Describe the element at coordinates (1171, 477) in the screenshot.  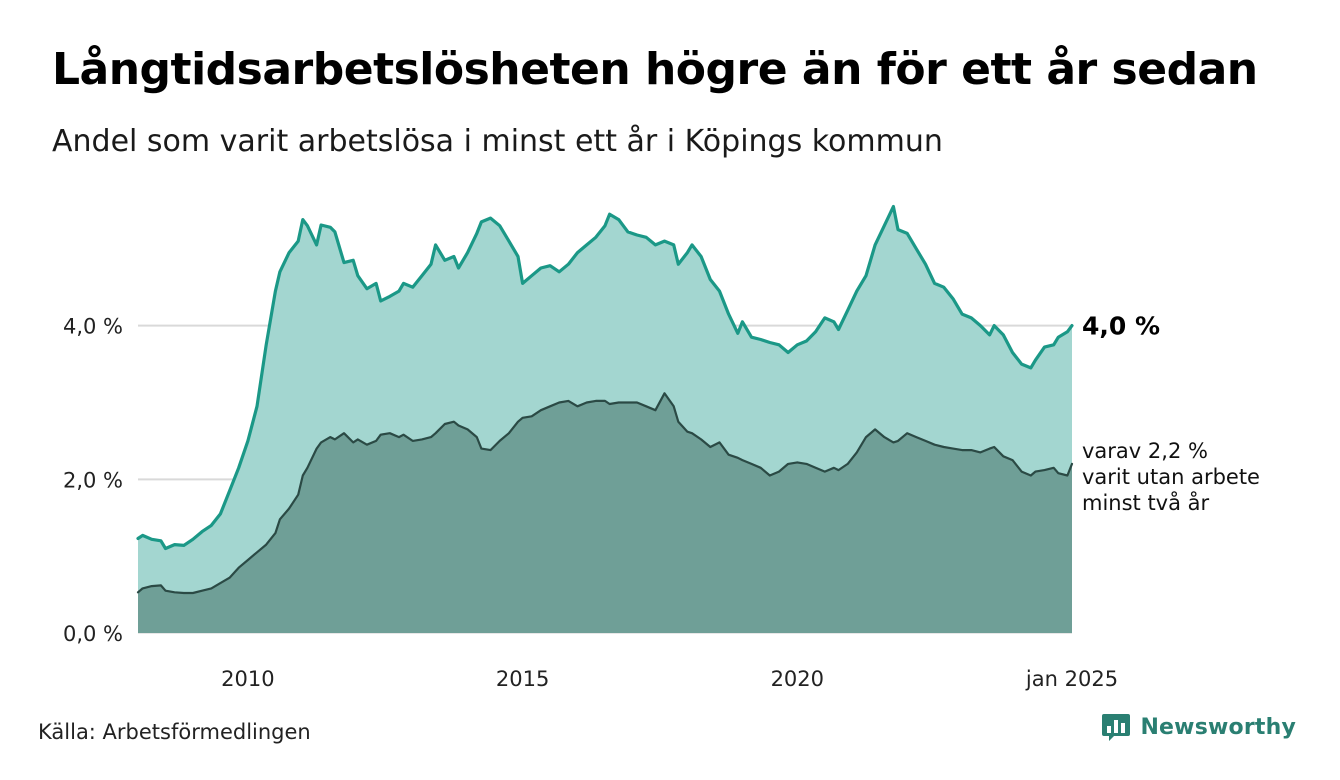
I see `series-end-note: varit utan arbete` at that location.